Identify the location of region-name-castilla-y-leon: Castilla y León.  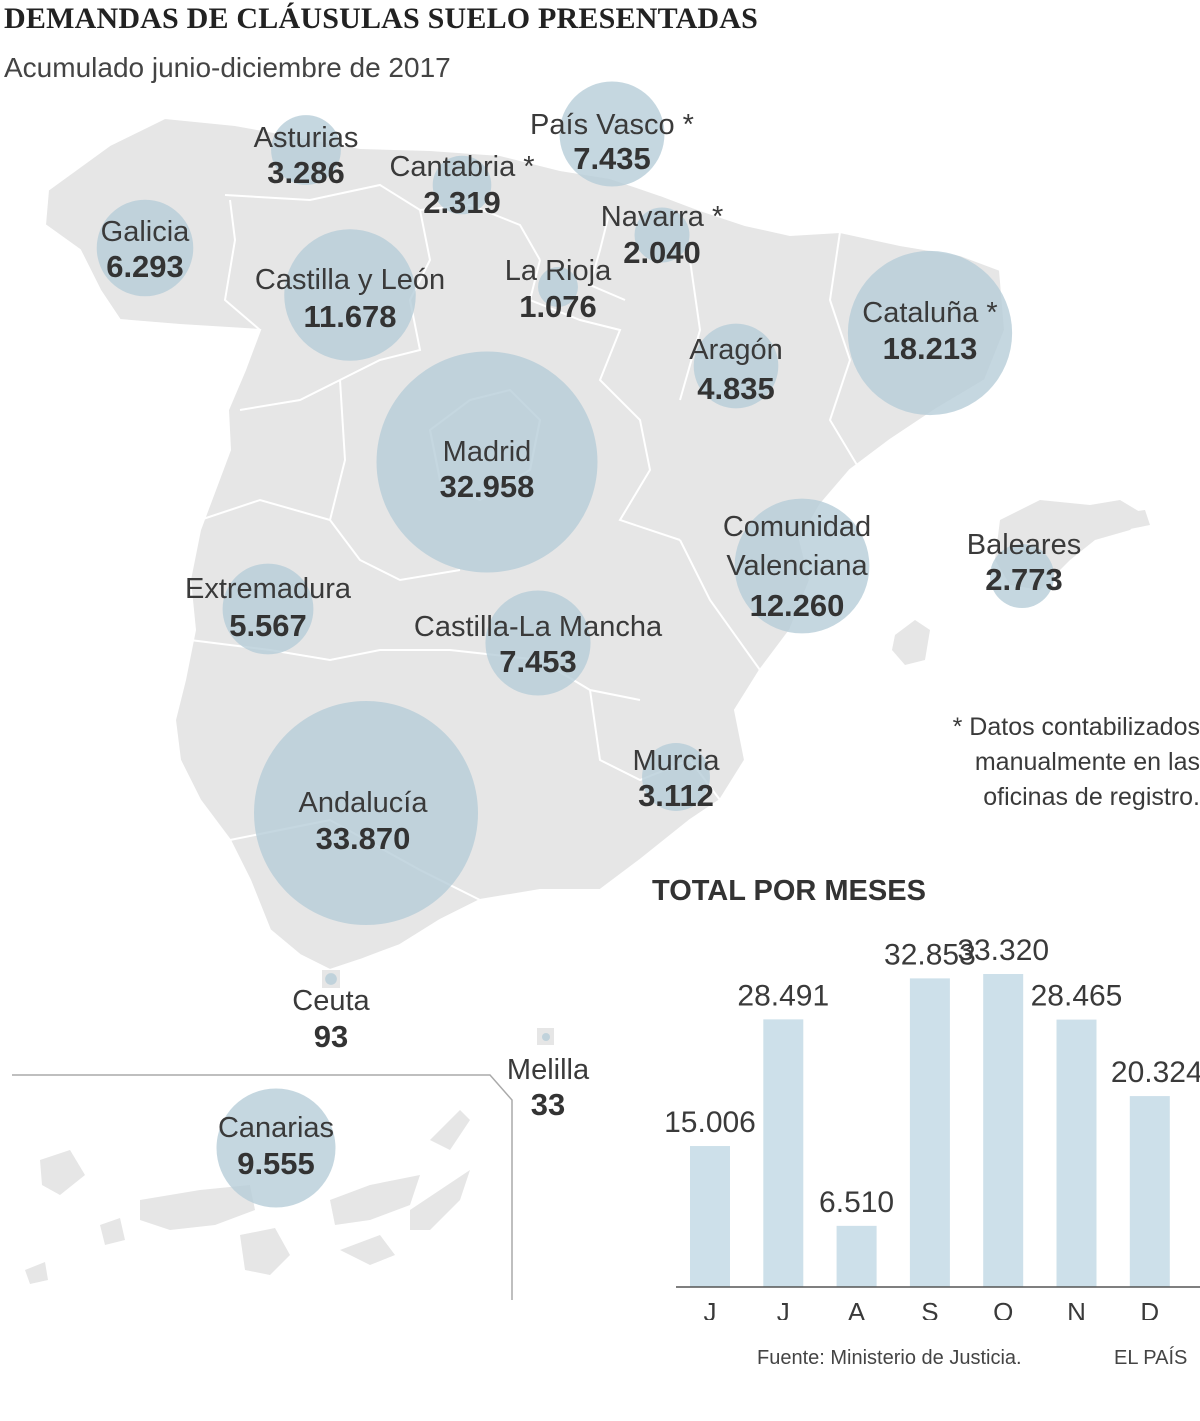
(350, 280).